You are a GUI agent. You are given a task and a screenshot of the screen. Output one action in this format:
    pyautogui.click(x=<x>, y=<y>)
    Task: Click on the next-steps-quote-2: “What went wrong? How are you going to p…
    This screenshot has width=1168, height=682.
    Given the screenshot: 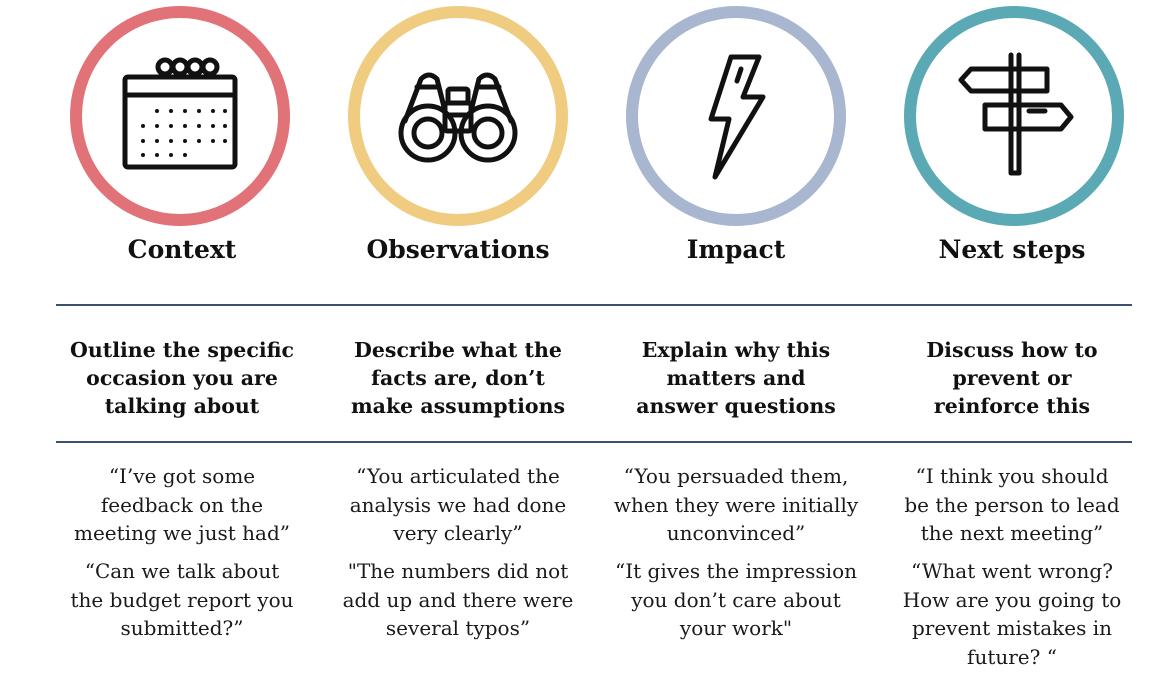 What is the action you would take?
    pyautogui.click(x=1012, y=614)
    